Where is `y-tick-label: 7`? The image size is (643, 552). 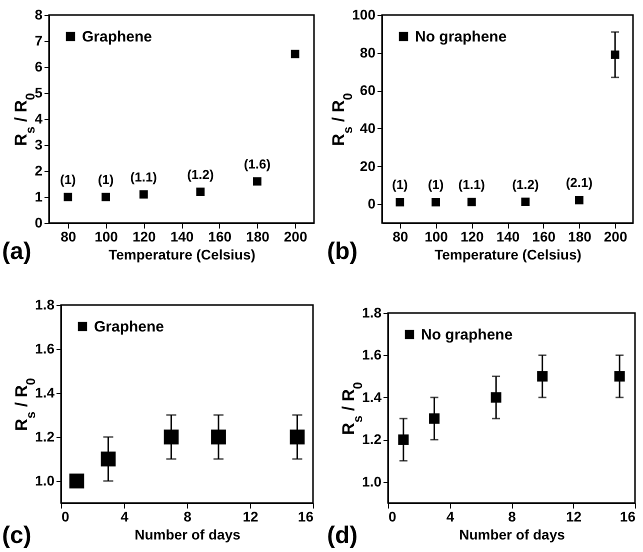
y-tick-label: 7 is located at coordinates (38, 40).